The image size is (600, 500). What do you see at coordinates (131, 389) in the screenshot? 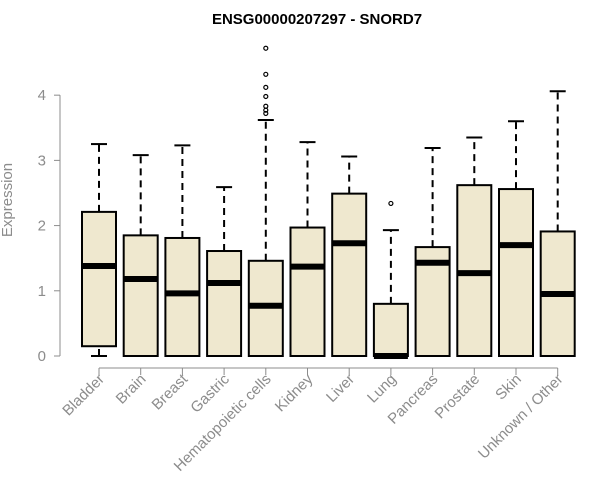
I see `x-tick-label-1: Brain` at bounding box center [131, 389].